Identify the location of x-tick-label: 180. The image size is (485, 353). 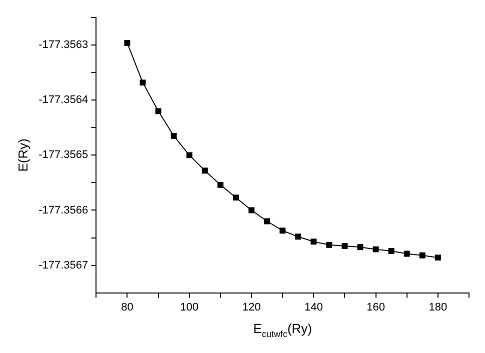
(438, 307).